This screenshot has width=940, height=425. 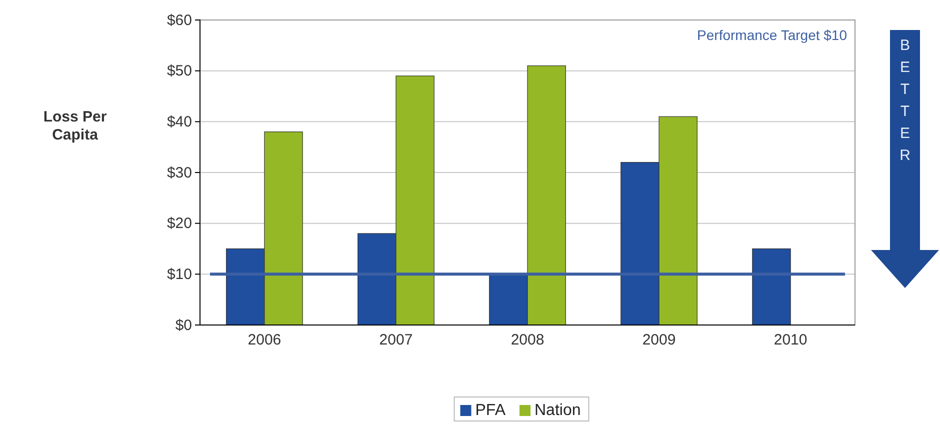 I want to click on text: BETTER, so click(x=905, y=100).